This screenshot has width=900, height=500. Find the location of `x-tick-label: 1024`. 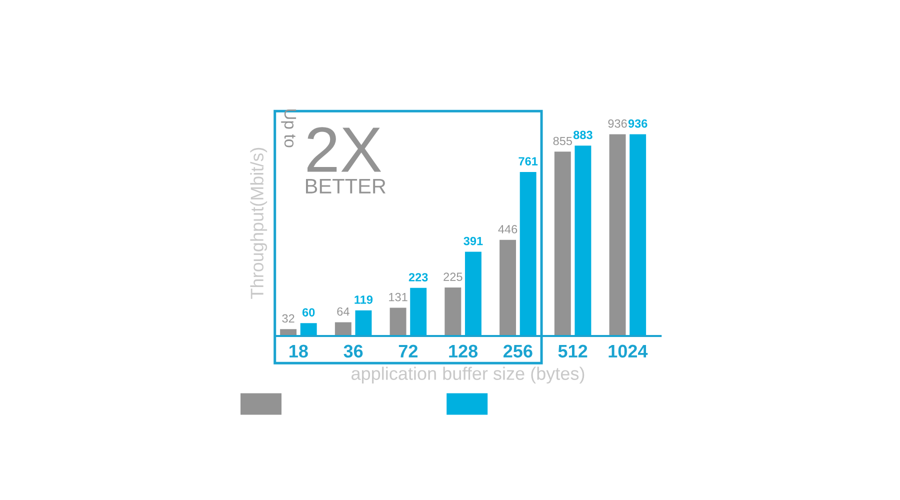

x-tick-label: 1024 is located at coordinates (628, 351).